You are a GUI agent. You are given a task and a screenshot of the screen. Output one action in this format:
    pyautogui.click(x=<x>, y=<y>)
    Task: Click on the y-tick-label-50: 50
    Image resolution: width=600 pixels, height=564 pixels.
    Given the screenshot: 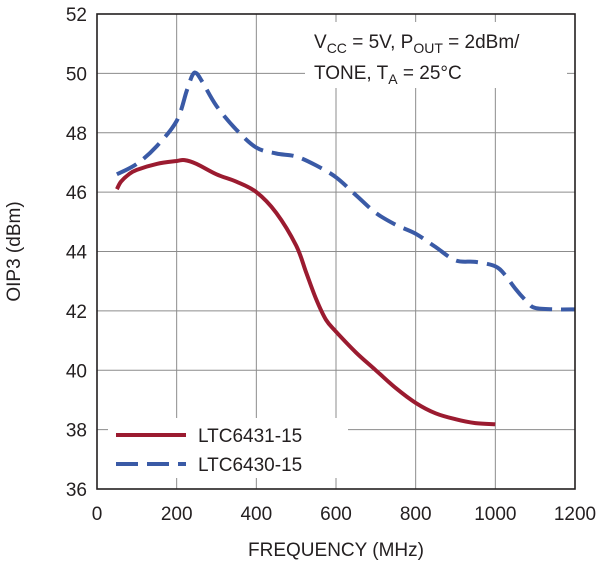 What is the action you would take?
    pyautogui.click(x=76, y=74)
    